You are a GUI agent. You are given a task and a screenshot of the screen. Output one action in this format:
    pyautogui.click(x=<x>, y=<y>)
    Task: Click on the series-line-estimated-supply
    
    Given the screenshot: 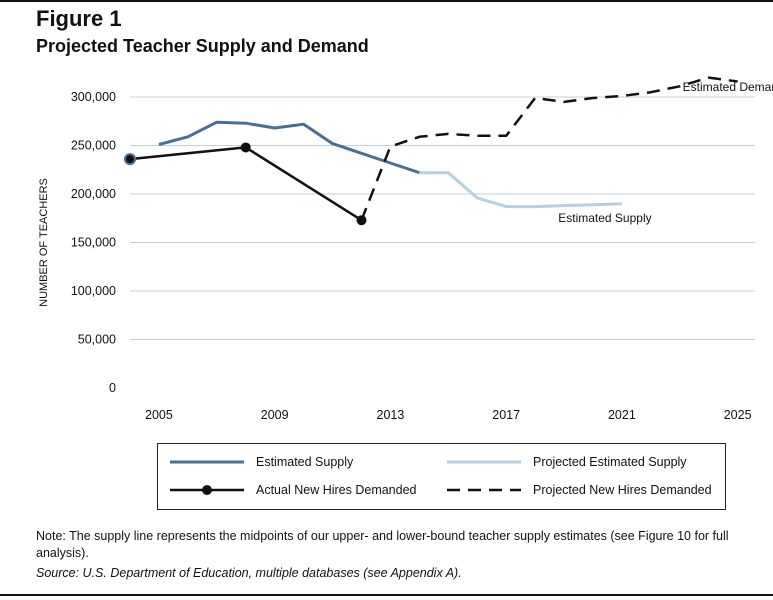 What is the action you would take?
    pyautogui.click(x=289, y=147)
    